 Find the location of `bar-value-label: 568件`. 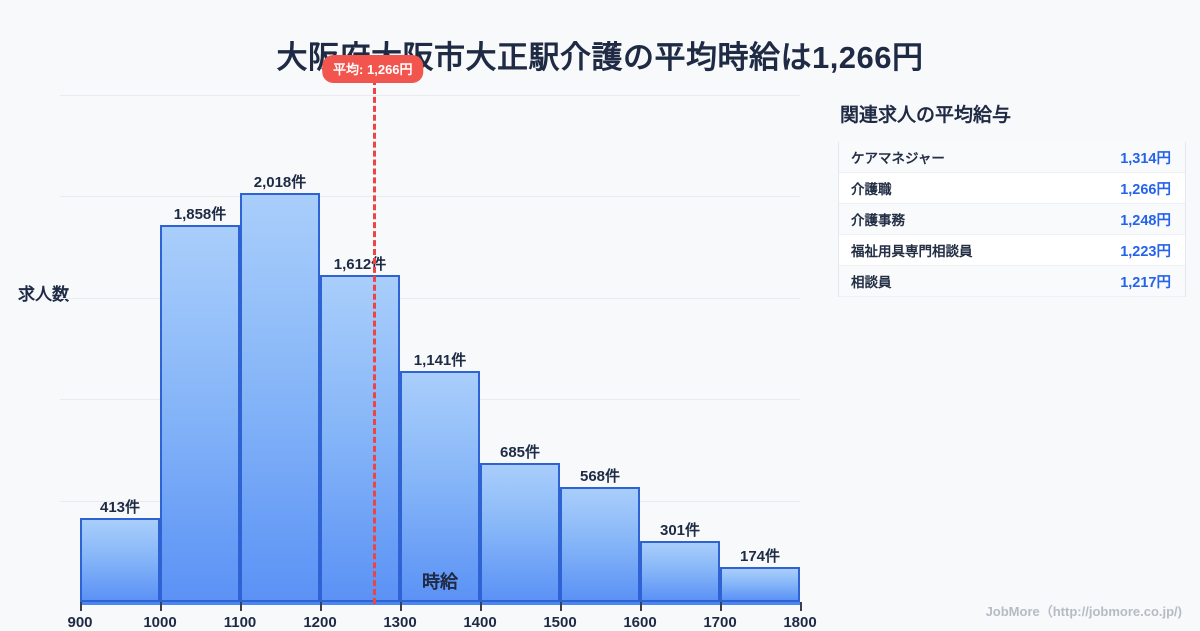

bar-value-label: 568件 is located at coordinates (600, 476).